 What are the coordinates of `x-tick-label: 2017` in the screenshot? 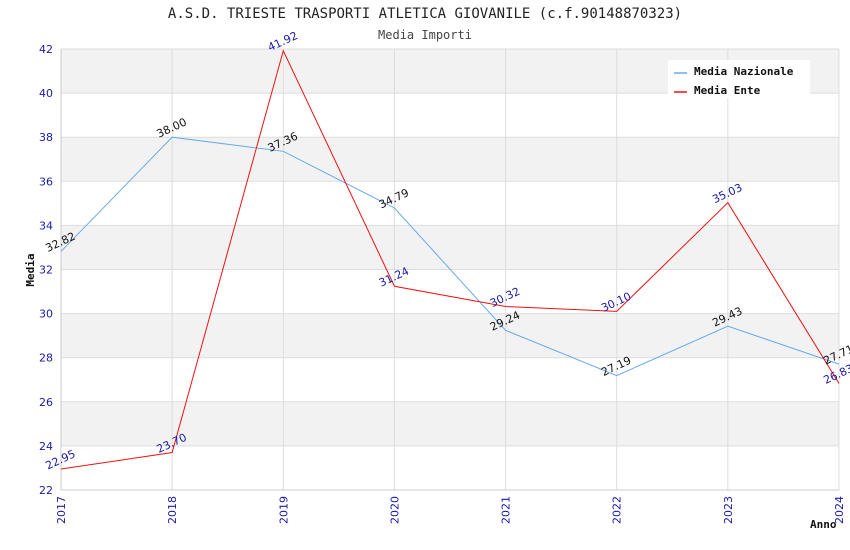 It's located at (61, 510).